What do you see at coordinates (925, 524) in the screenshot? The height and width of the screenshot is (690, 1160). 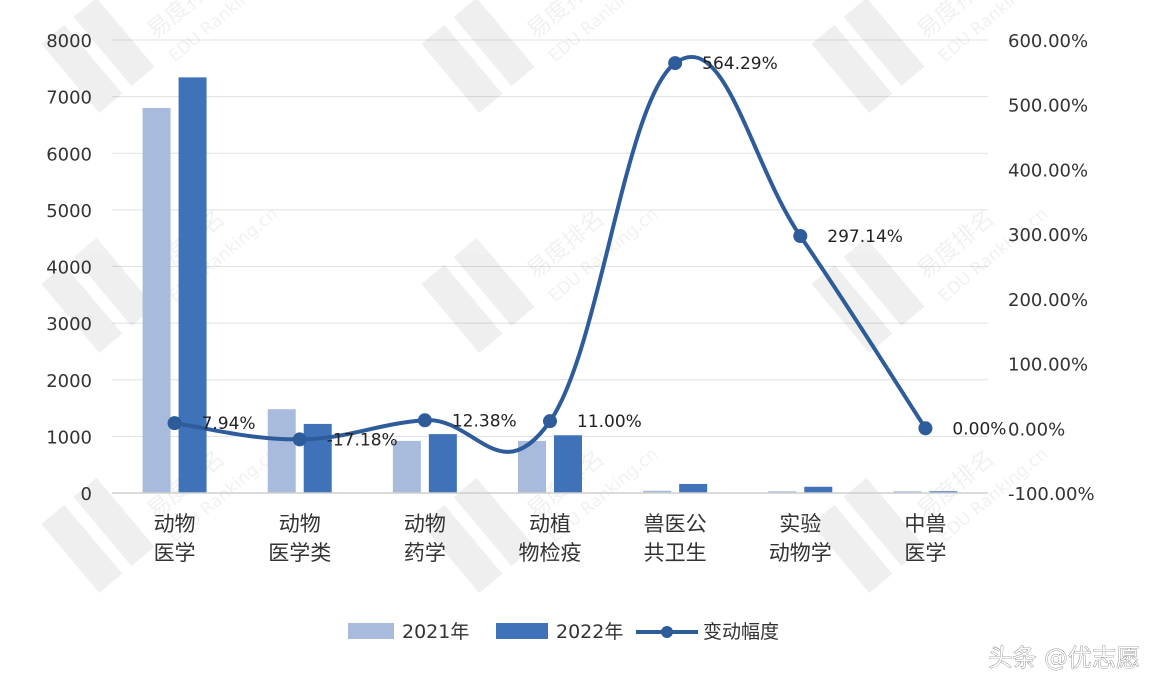 I see `category-label: 中兽` at bounding box center [925, 524].